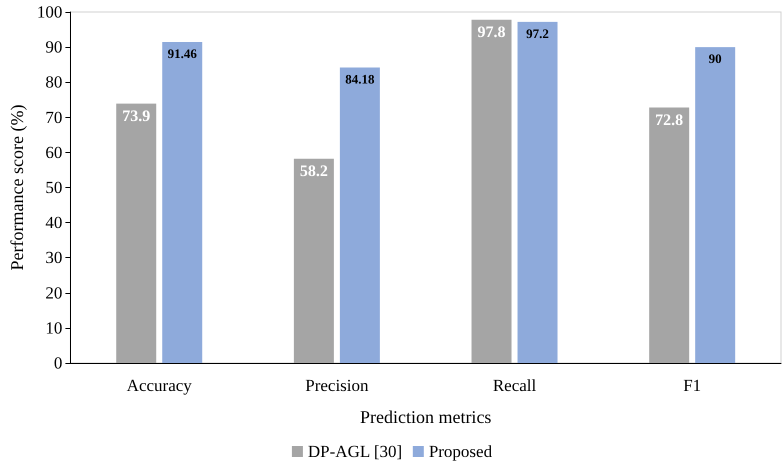 Image resolution: width=784 pixels, height=467 pixels. I want to click on data-label: 97.2, so click(537, 33).